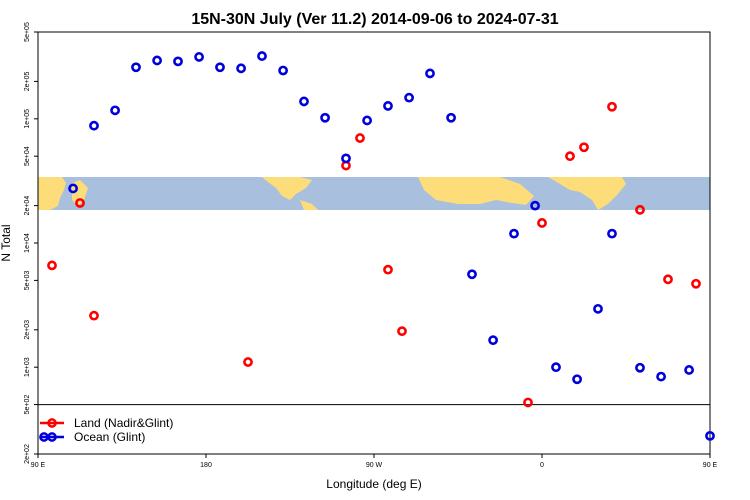 The image size is (750, 500). Describe the element at coordinates (123, 423) in the screenshot. I see `legend-land-label: Land (Nadir&Glint)` at that location.